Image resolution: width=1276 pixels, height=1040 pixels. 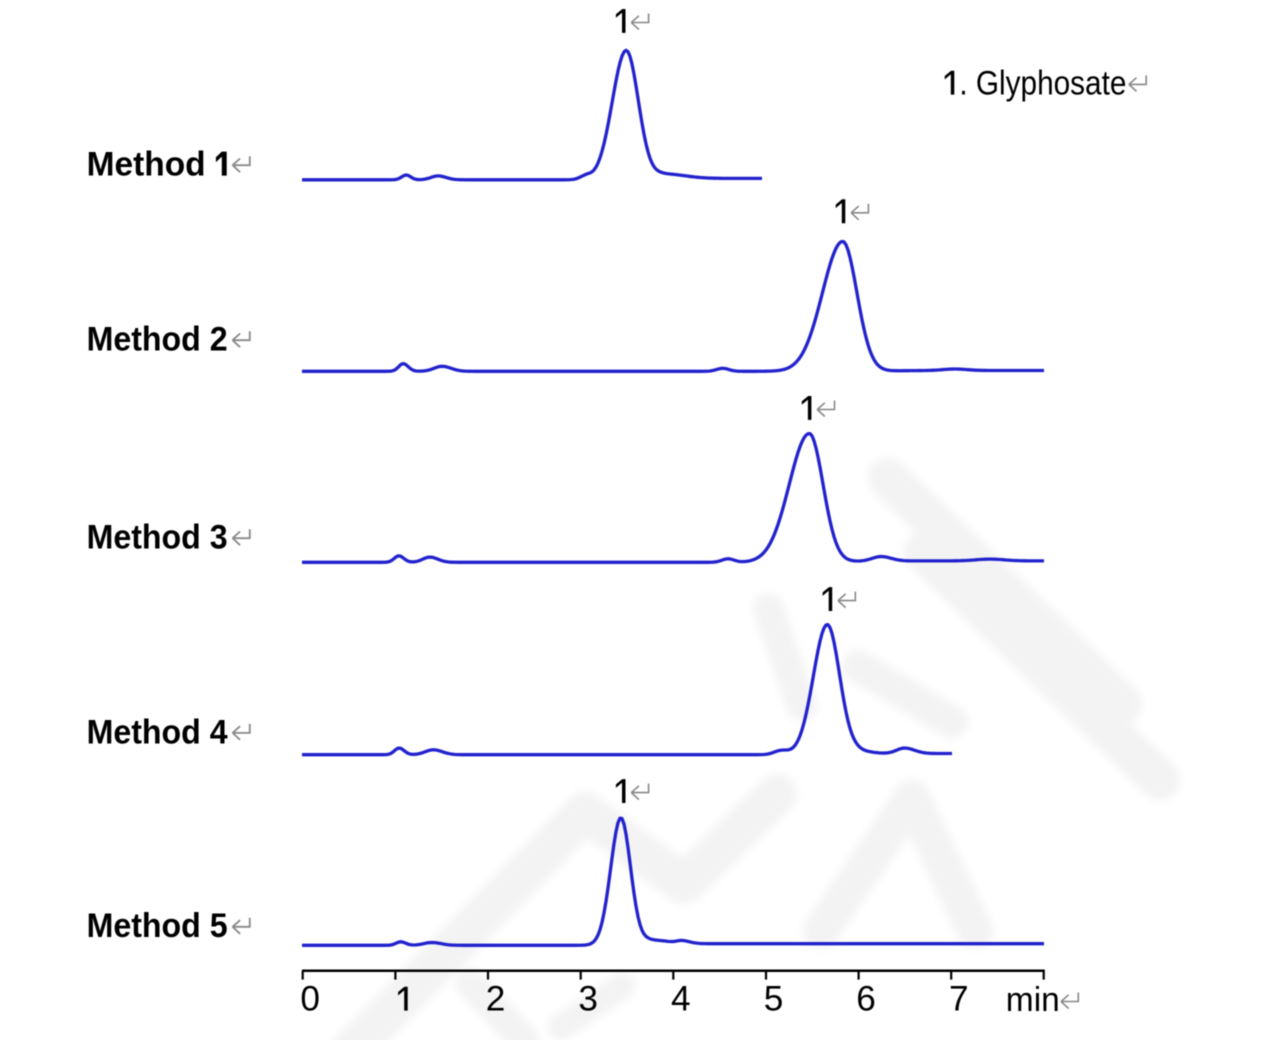 I want to click on svg-text: Method 3, so click(x=157, y=538).